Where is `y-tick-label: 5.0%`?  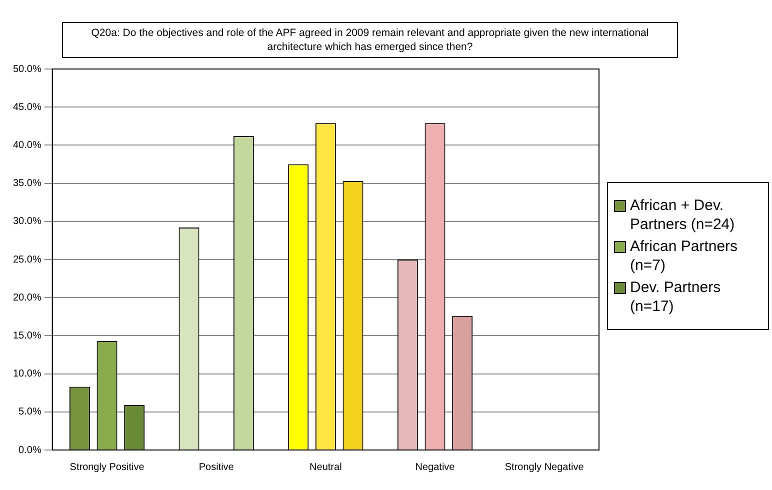
y-tick-label: 5.0% is located at coordinates (30, 412).